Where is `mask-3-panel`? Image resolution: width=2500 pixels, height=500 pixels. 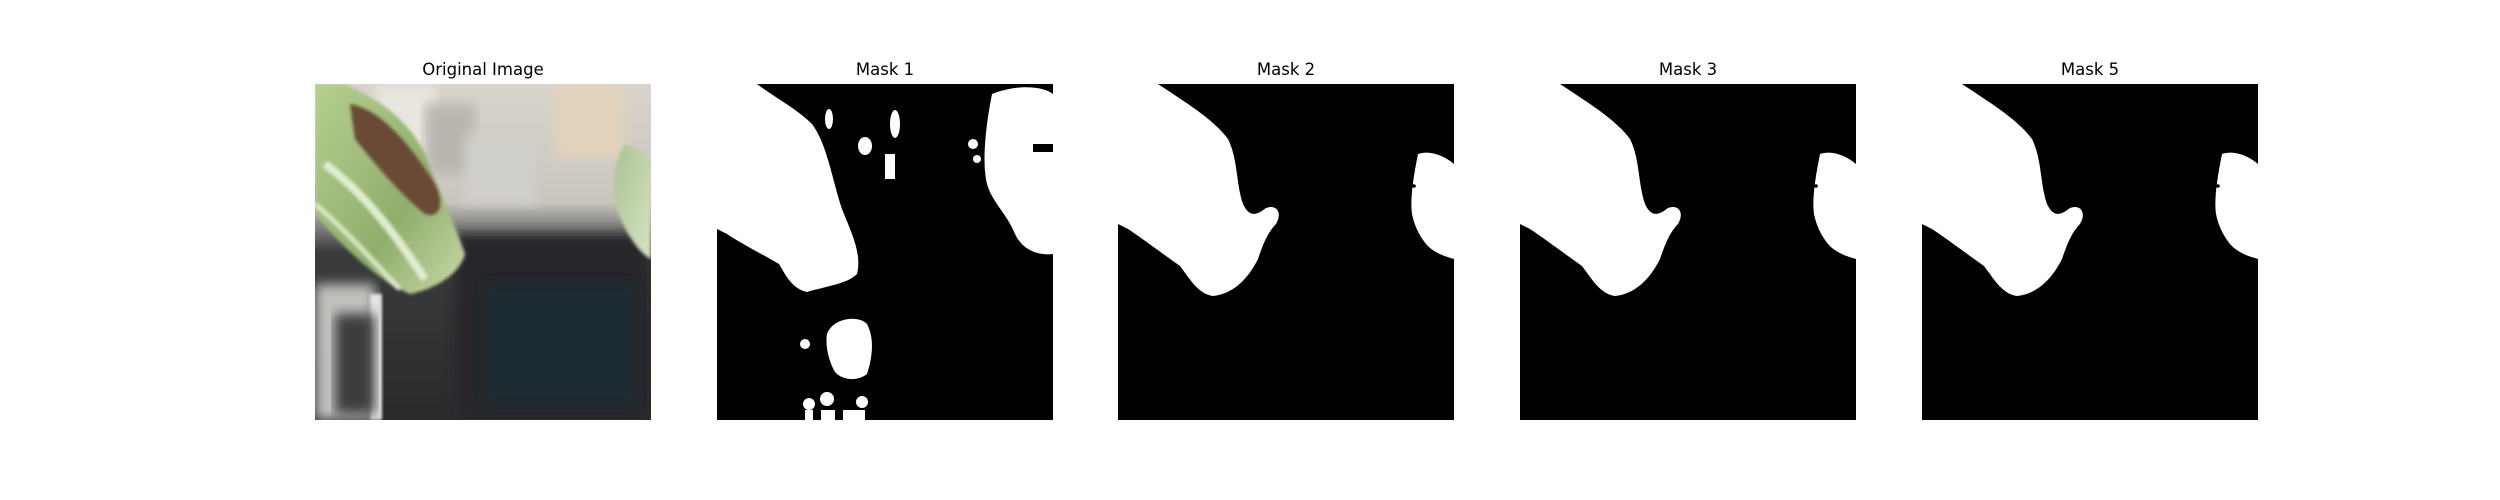
mask-3-panel is located at coordinates (1688, 252).